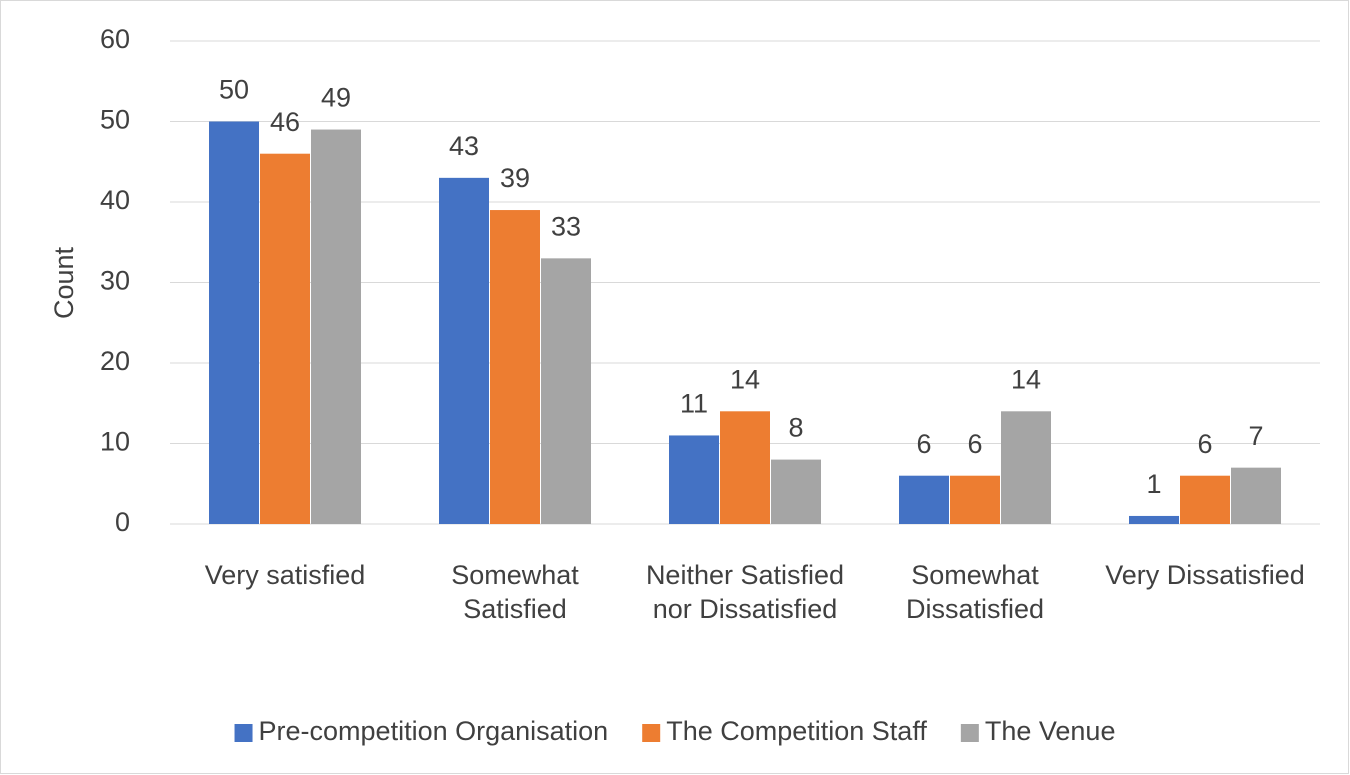  I want to click on data-label: 50, so click(234, 90).